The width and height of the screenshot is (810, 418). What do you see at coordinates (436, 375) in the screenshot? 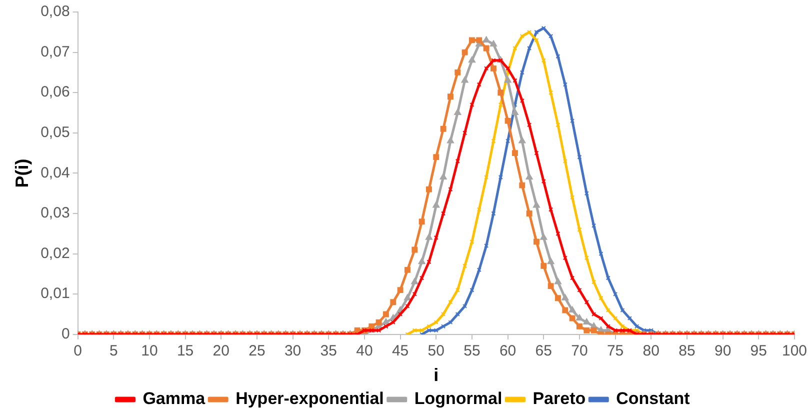
I see `x-axis-title: i` at bounding box center [436, 375].